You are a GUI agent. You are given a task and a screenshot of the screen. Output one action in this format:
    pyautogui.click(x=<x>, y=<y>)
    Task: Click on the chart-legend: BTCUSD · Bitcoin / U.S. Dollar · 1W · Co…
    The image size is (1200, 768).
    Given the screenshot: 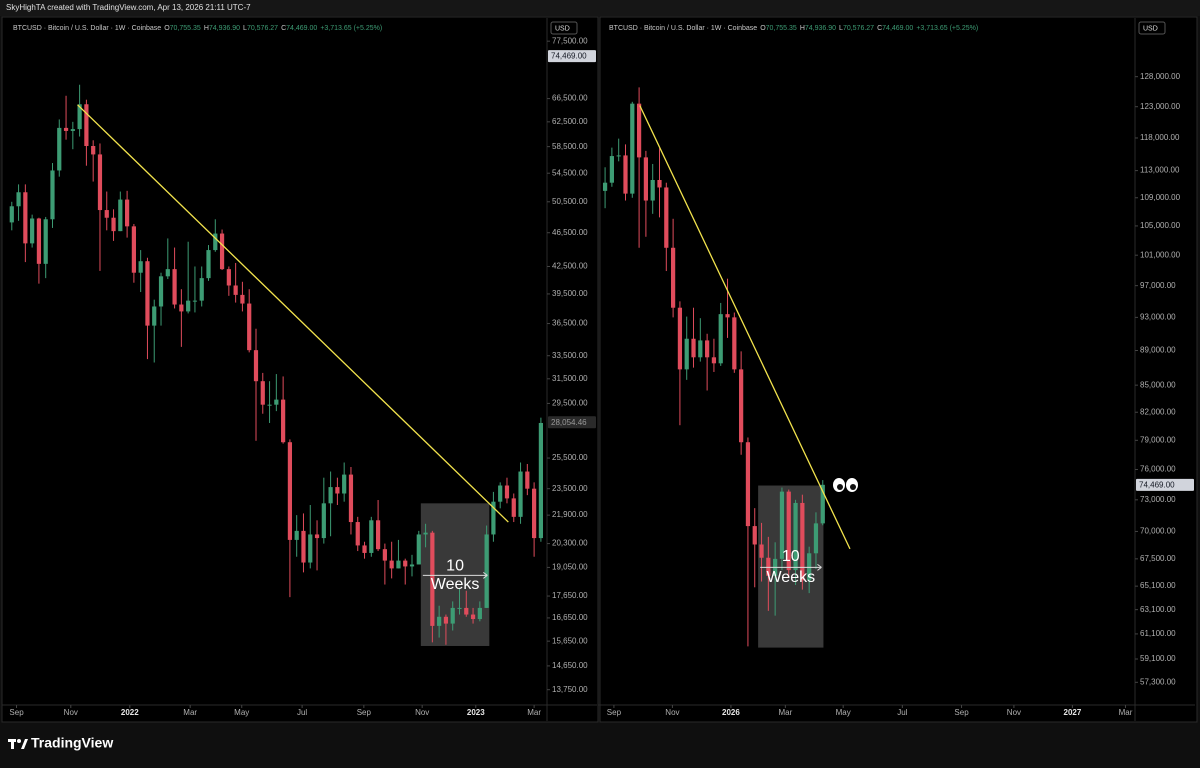 What is the action you would take?
    pyautogui.click(x=793, y=28)
    